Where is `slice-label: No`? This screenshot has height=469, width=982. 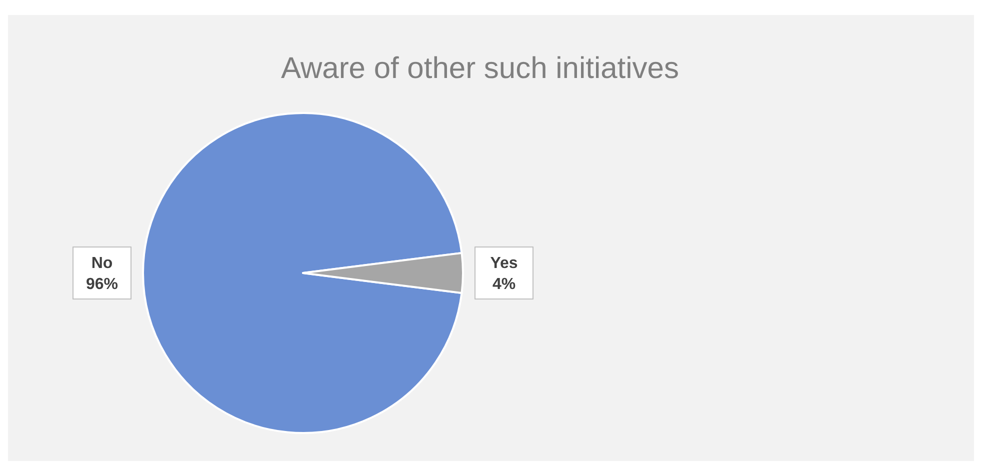
slice-label: No is located at coordinates (102, 263).